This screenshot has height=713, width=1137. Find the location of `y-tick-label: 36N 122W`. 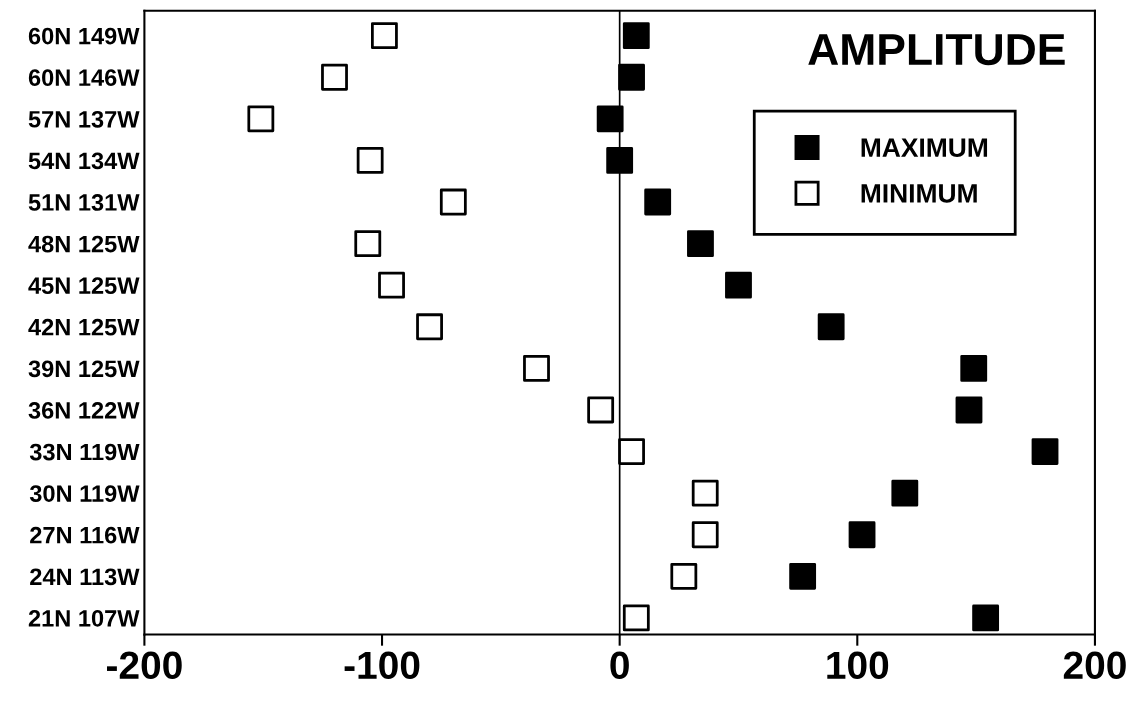

y-tick-label: 36N 122W is located at coordinates (84, 410).